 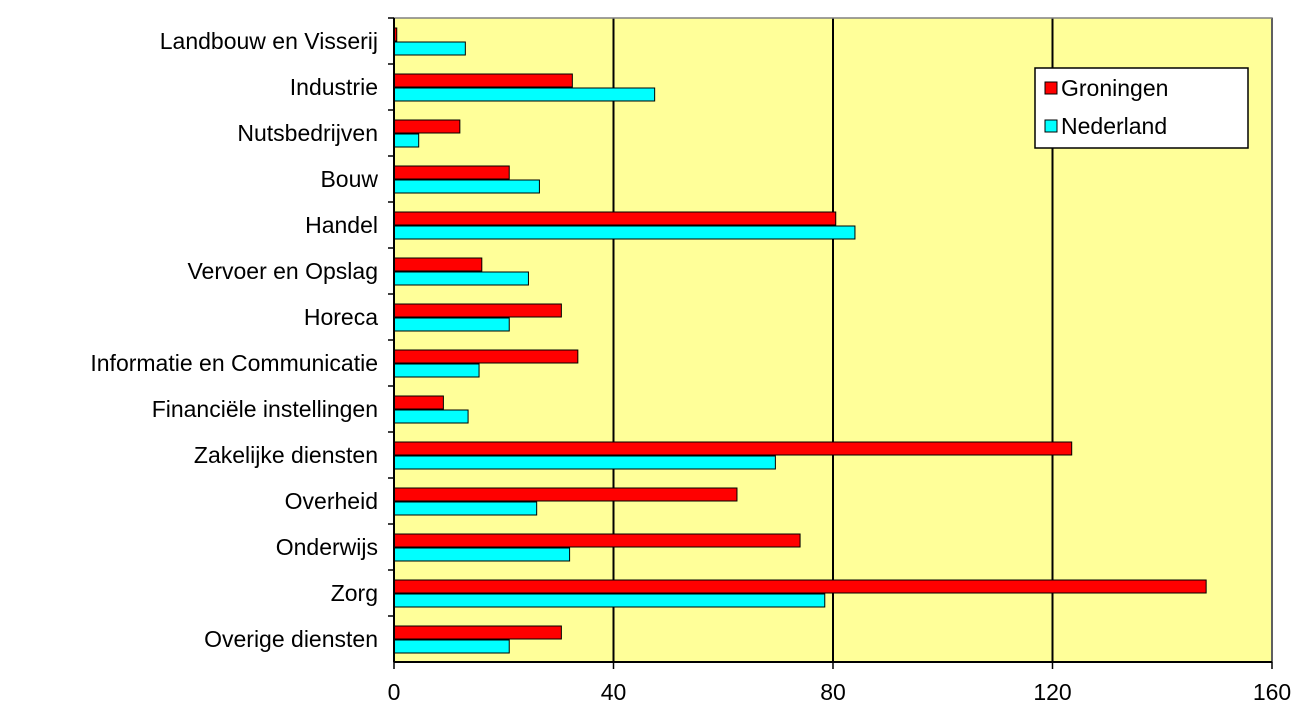 What do you see at coordinates (234, 363) in the screenshot?
I see `category-label-7: Informatie en Communicatie` at bounding box center [234, 363].